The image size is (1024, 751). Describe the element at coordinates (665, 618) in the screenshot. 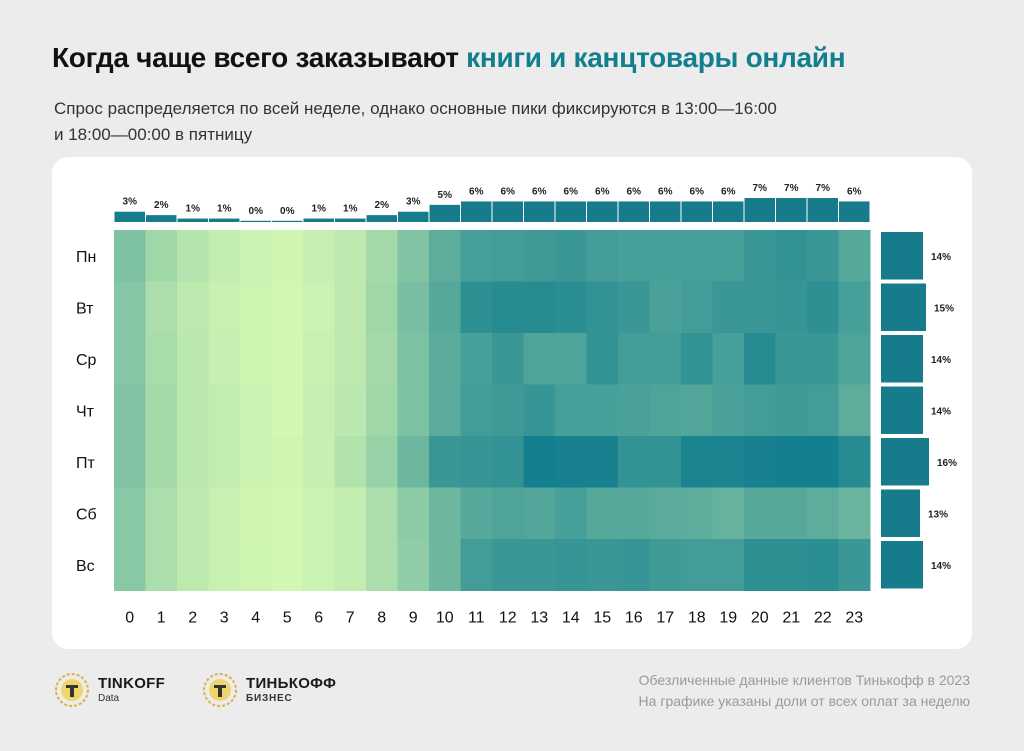

I see `hour-label: 17` at that location.